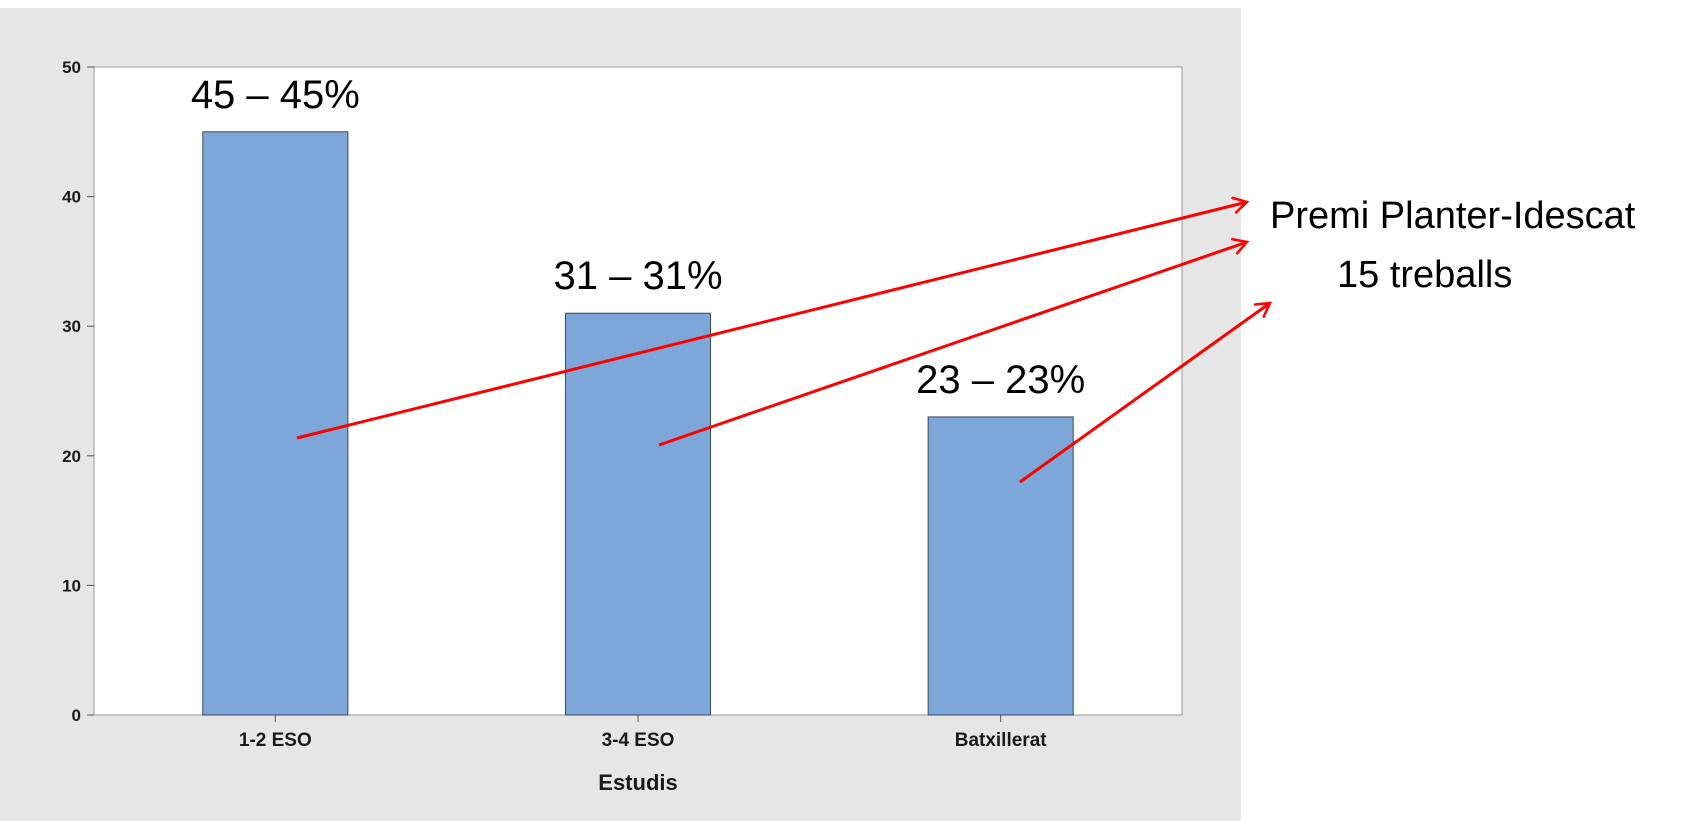 The image size is (1702, 821). I want to click on data-label: 45 – 45%, so click(275, 95).